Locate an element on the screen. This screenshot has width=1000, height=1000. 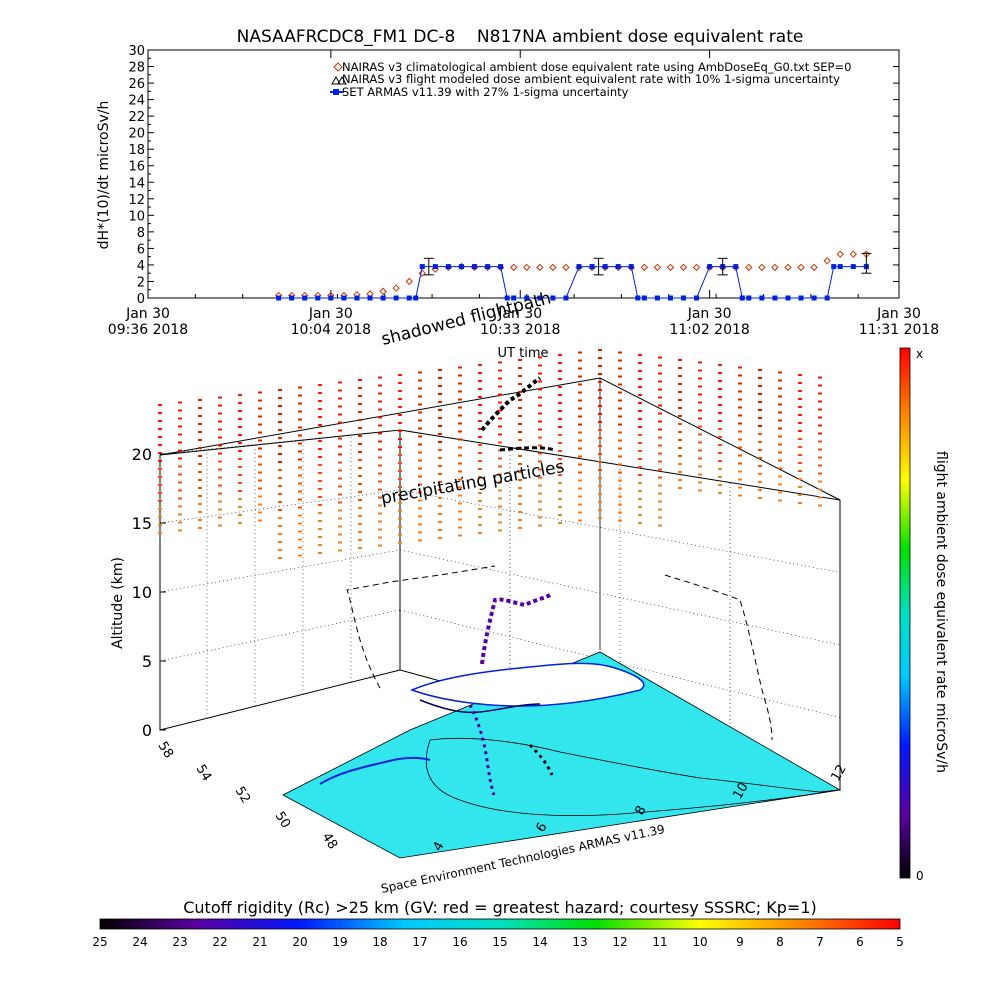
x-tick-time: 11:31 2018 is located at coordinates (899, 330).